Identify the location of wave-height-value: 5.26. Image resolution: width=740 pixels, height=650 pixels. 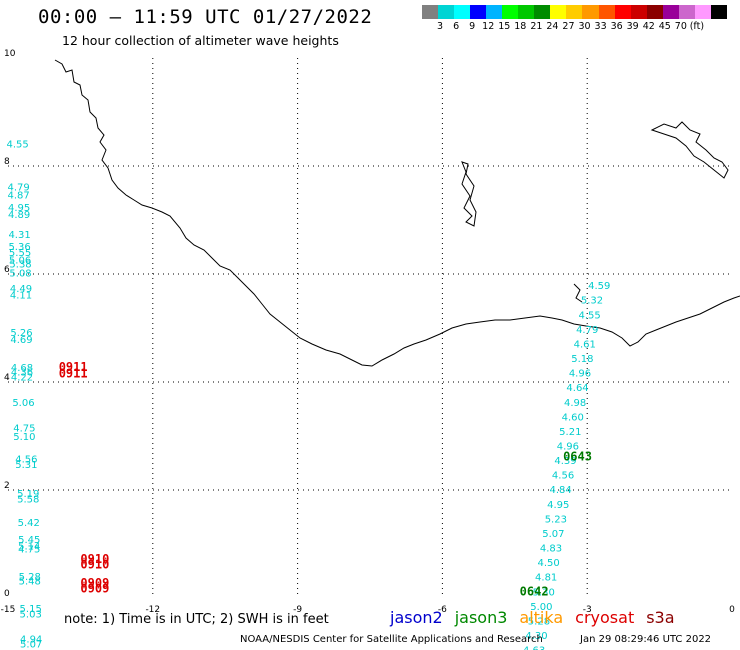
(21, 333).